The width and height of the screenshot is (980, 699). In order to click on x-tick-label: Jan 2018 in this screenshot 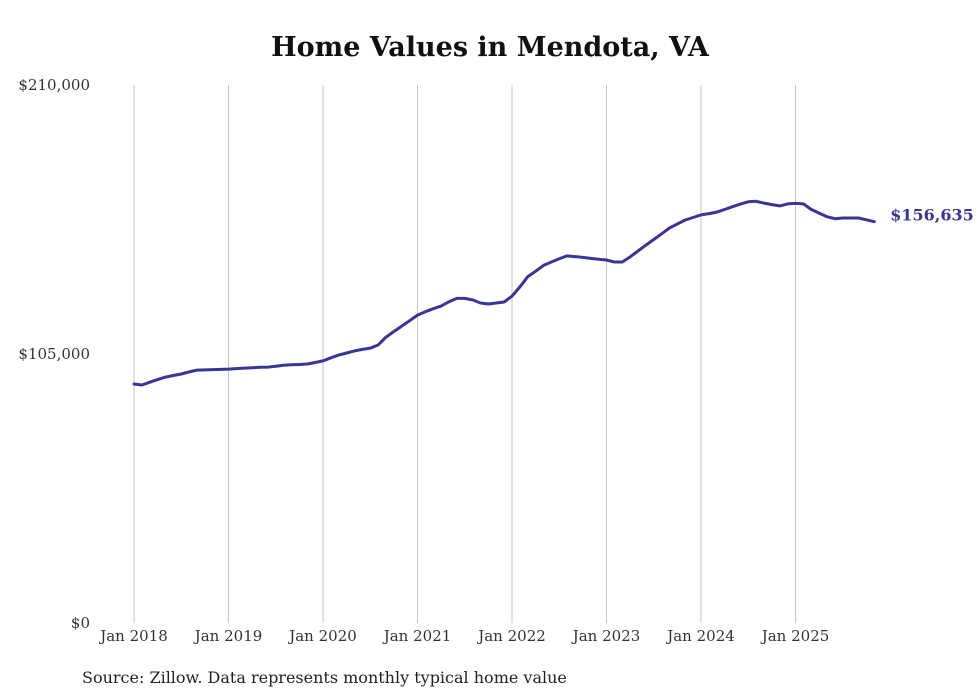, I will do `click(133, 636)`.